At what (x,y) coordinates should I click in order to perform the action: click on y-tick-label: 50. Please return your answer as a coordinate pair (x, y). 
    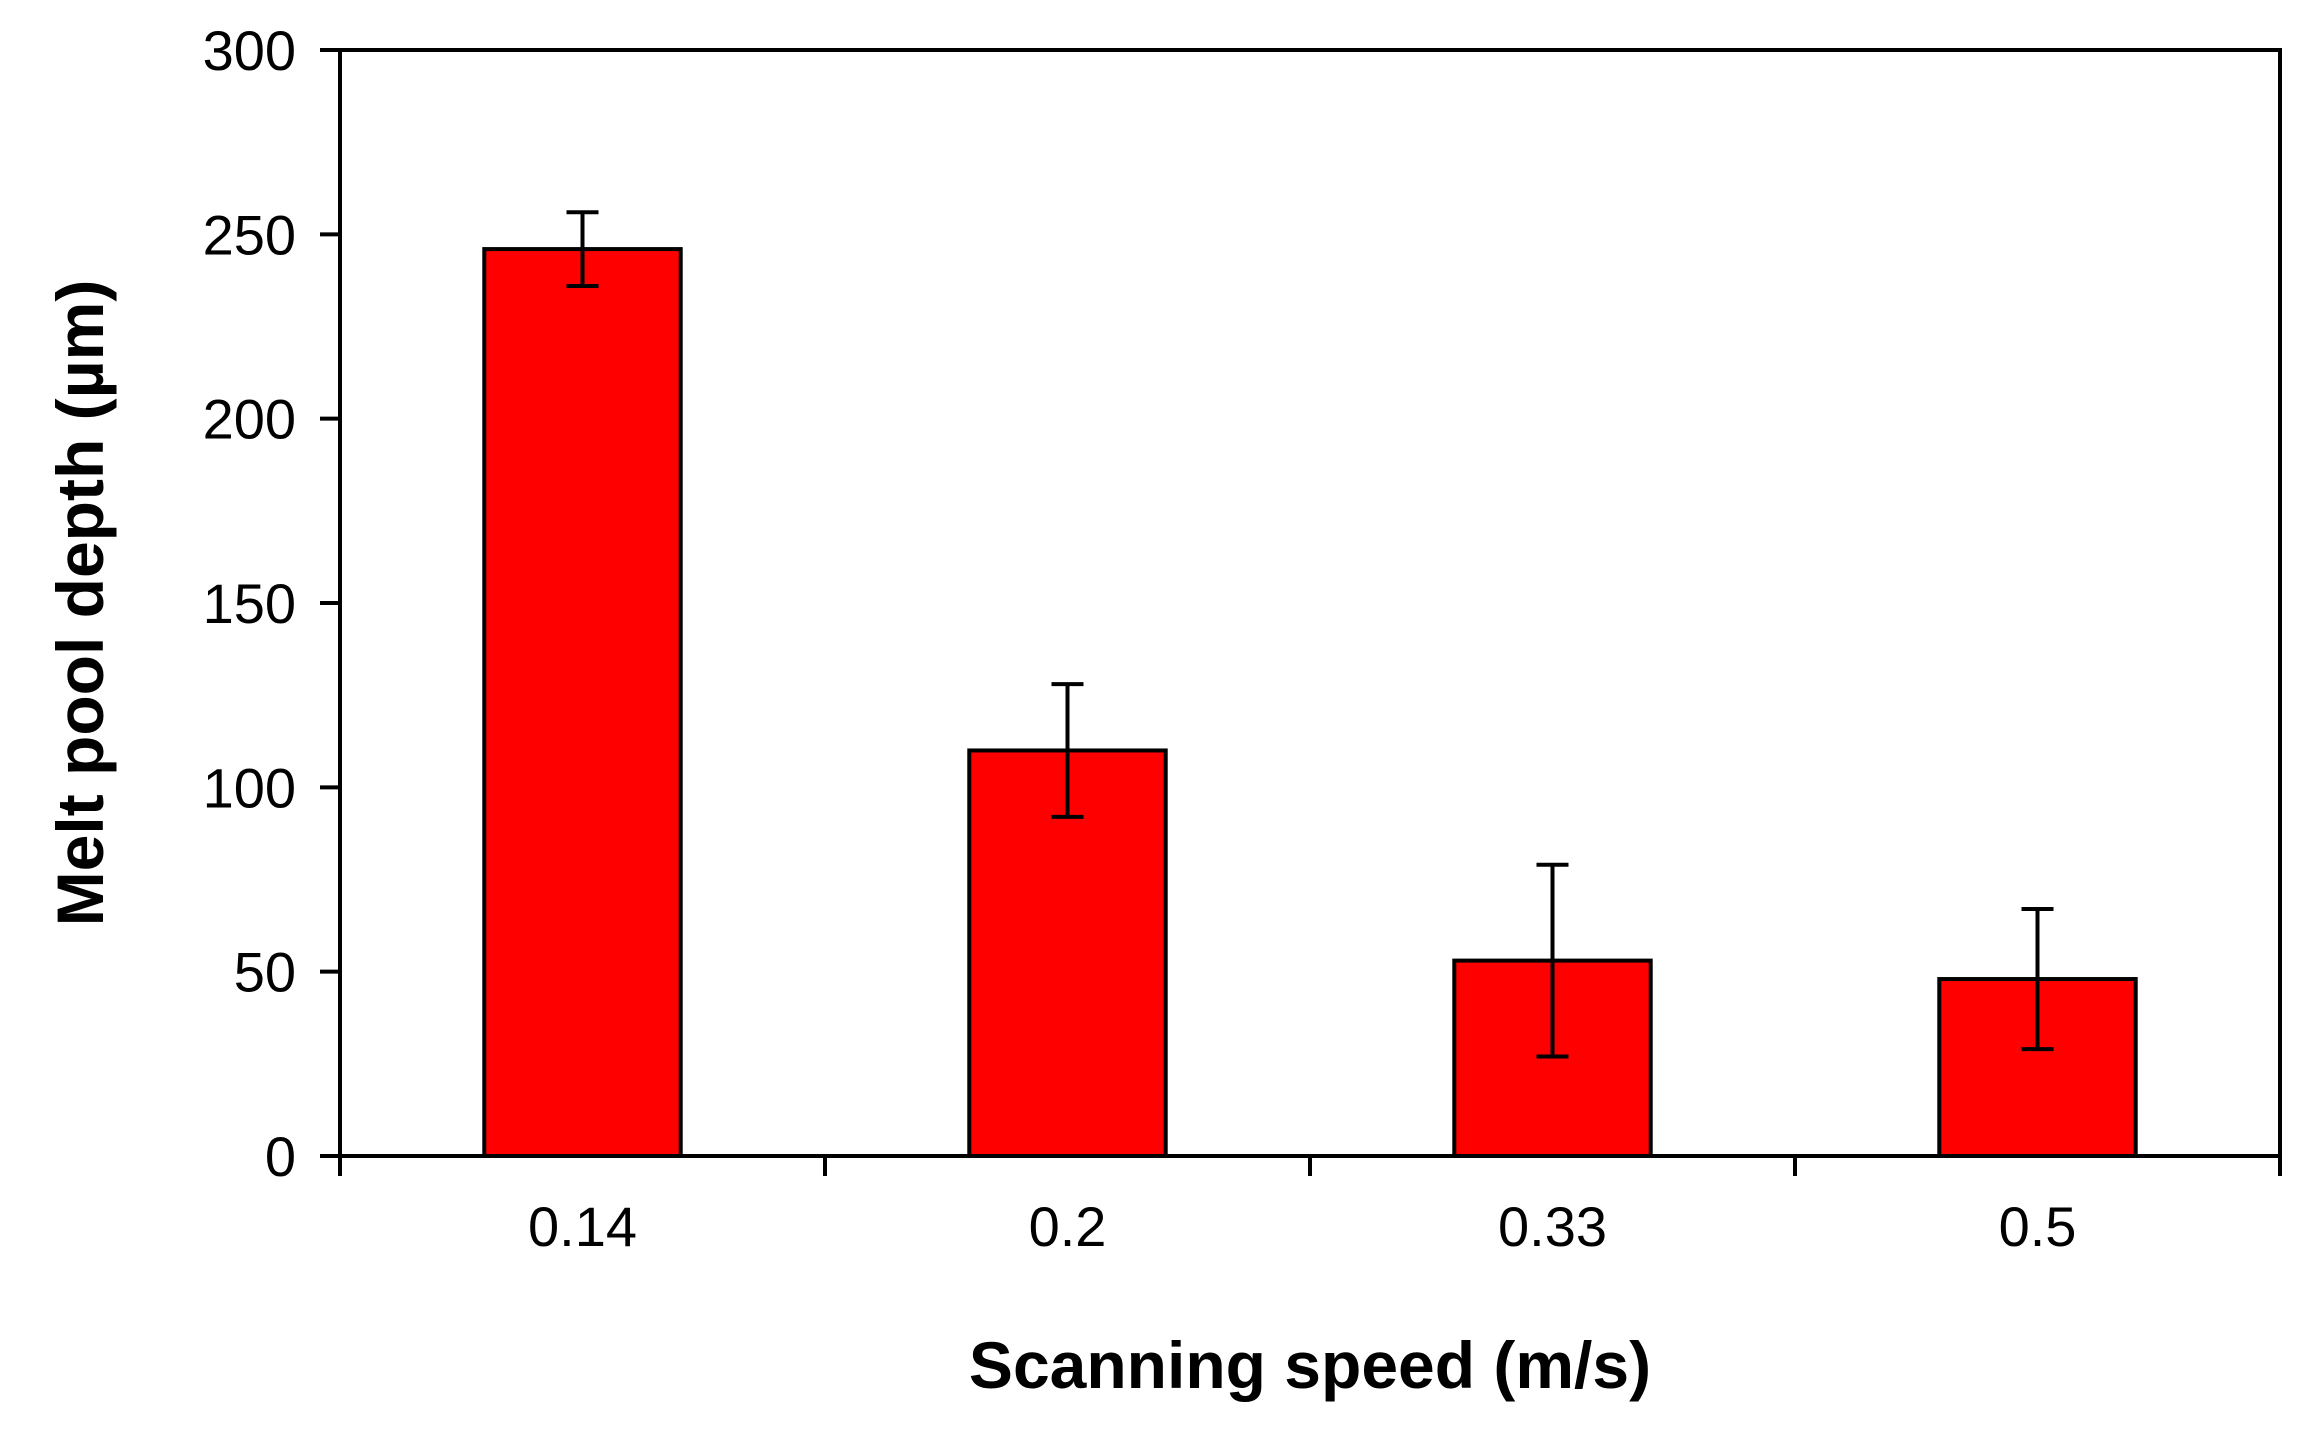
    Looking at the image, I should click on (265, 972).